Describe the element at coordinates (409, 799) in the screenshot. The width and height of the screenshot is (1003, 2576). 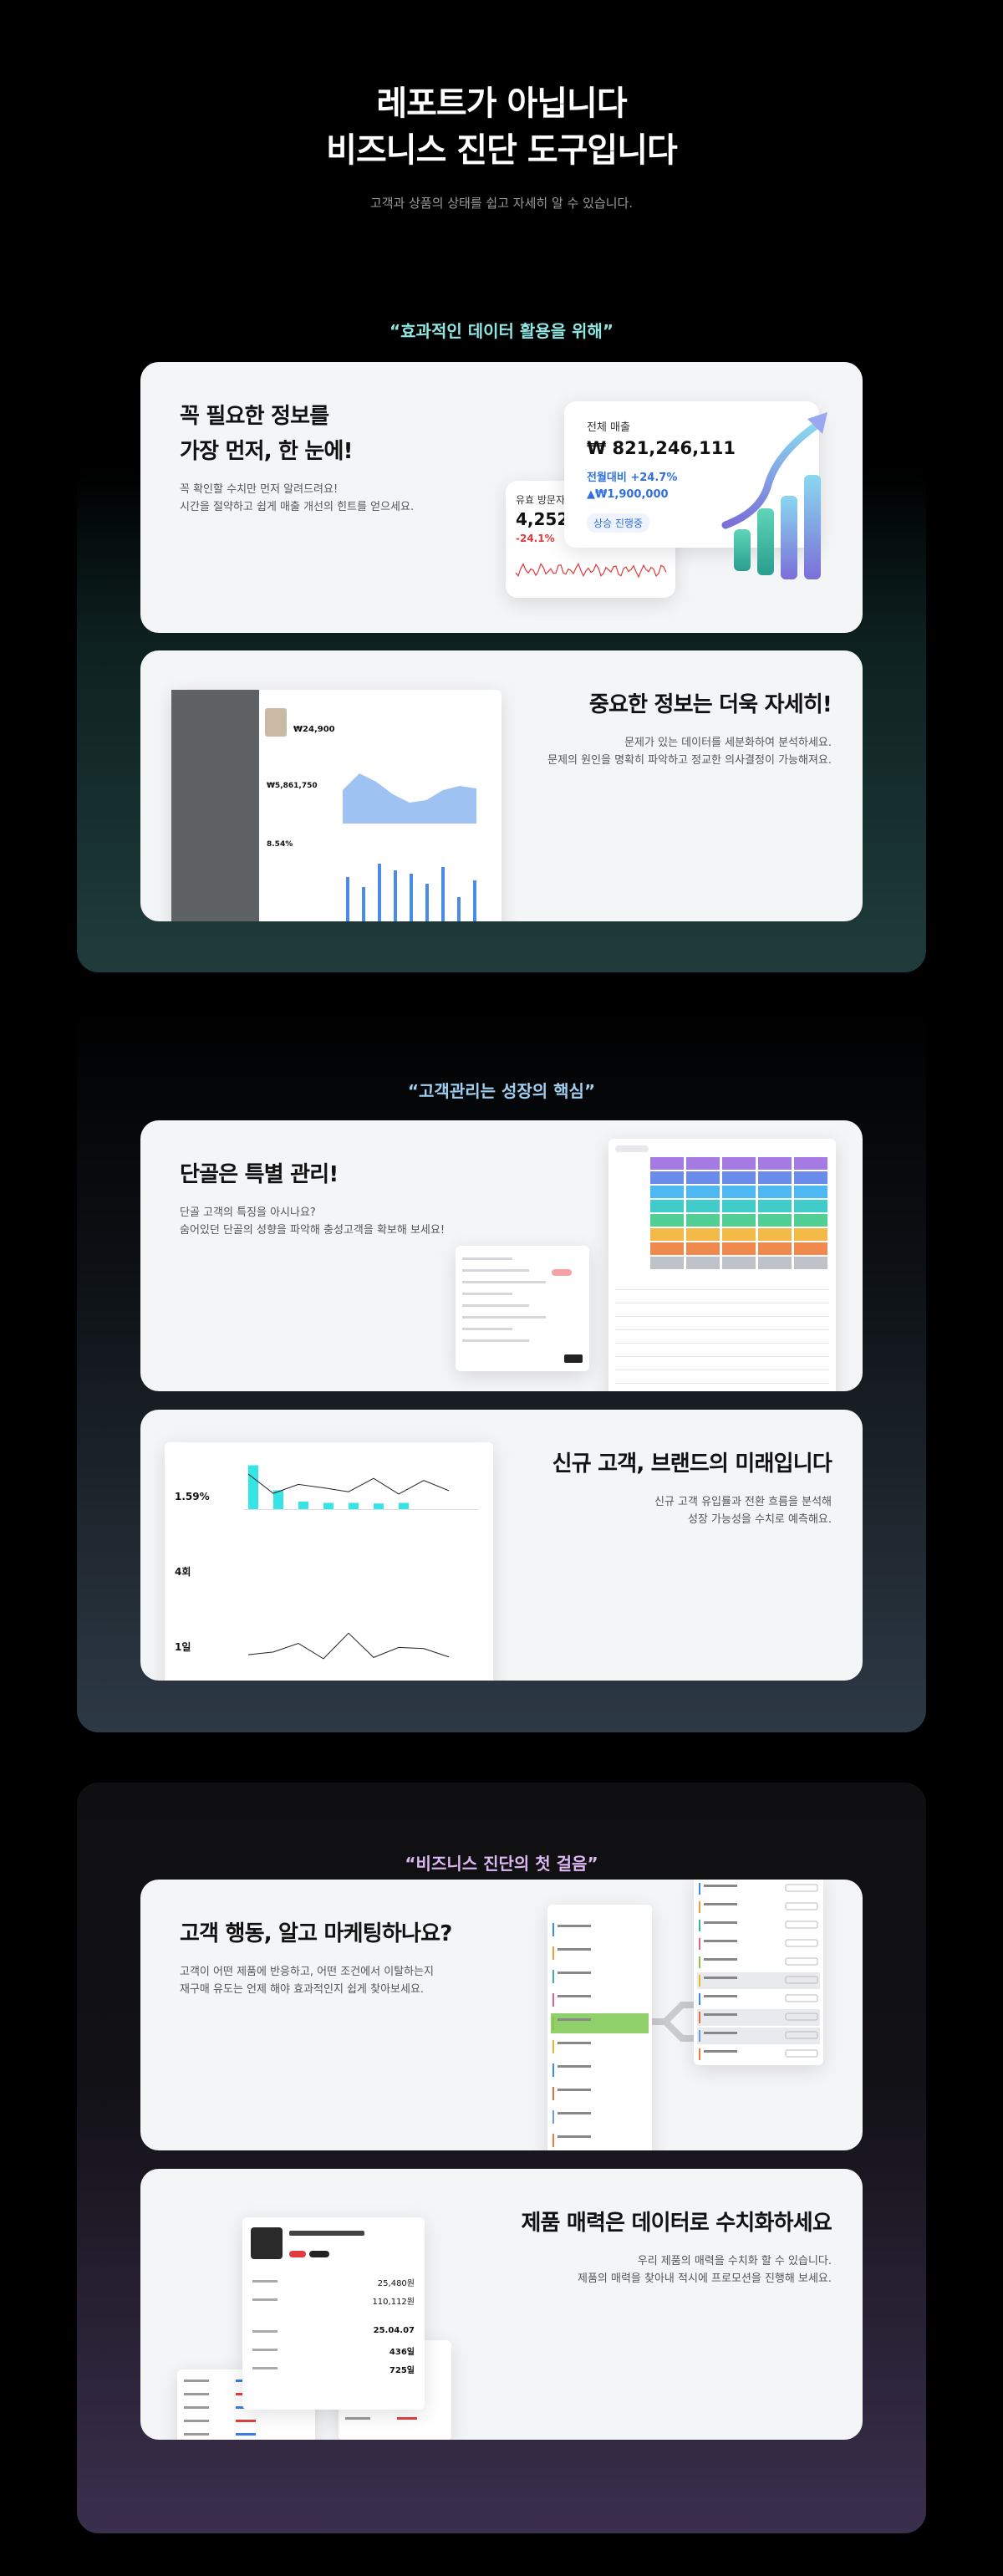
I see `area-chart` at that location.